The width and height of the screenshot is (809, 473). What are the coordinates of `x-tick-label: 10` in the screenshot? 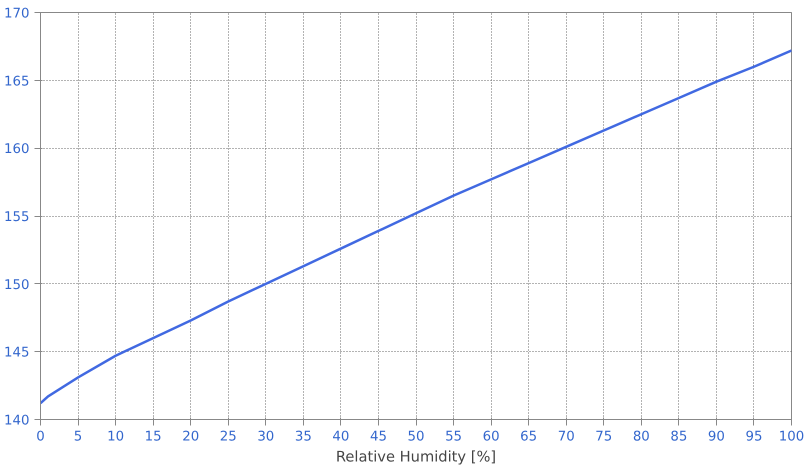 It's located at (115, 437).